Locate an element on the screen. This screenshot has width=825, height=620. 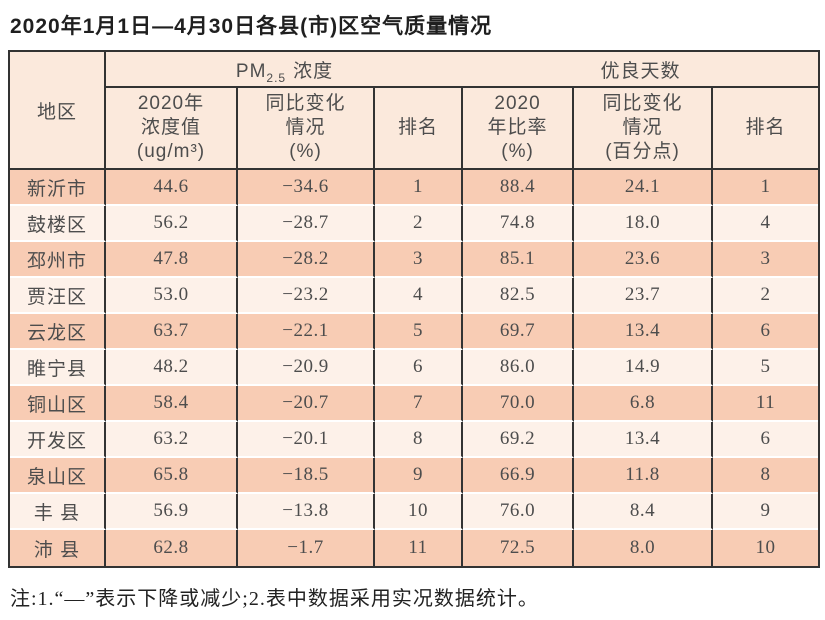
cell-region: 睢宁县 is located at coordinates (58, 368).